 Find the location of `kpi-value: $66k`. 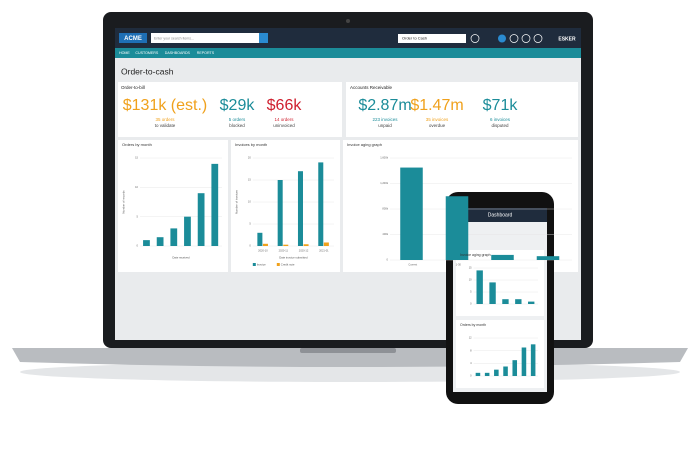

kpi-value: $66k is located at coordinates (285, 105).